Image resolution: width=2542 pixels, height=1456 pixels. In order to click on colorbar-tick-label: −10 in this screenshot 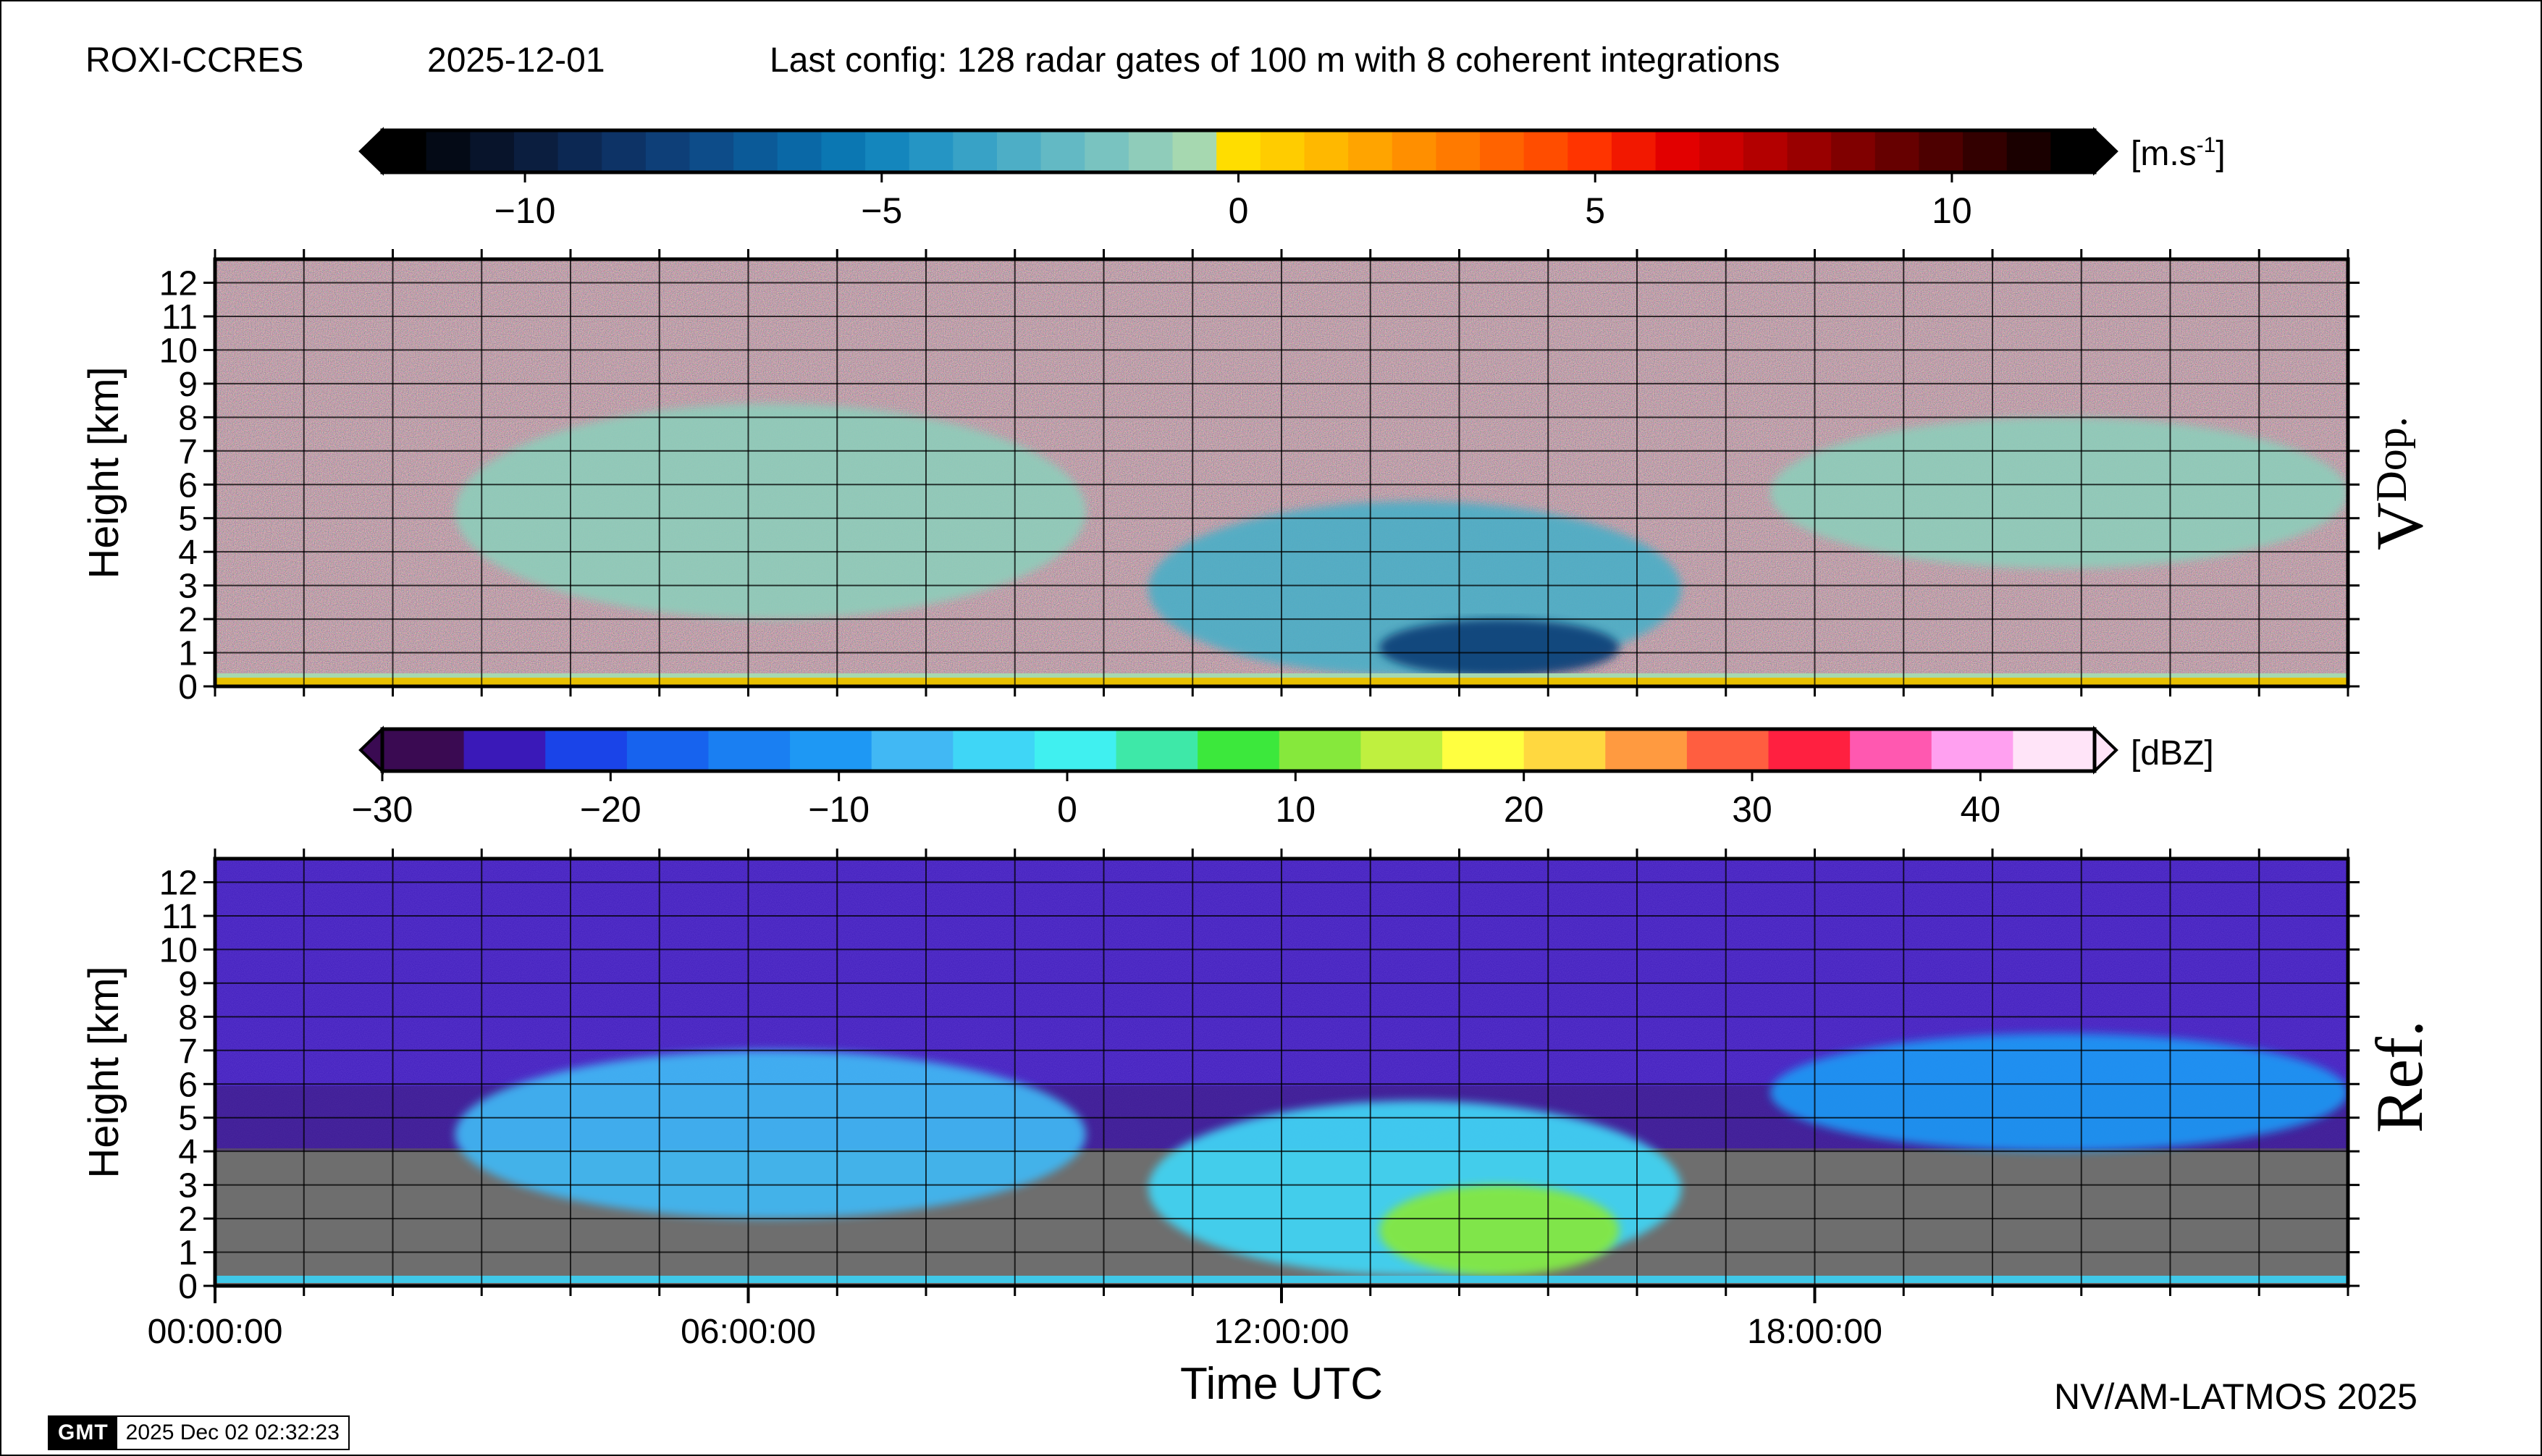, I will do `click(525, 210)`.